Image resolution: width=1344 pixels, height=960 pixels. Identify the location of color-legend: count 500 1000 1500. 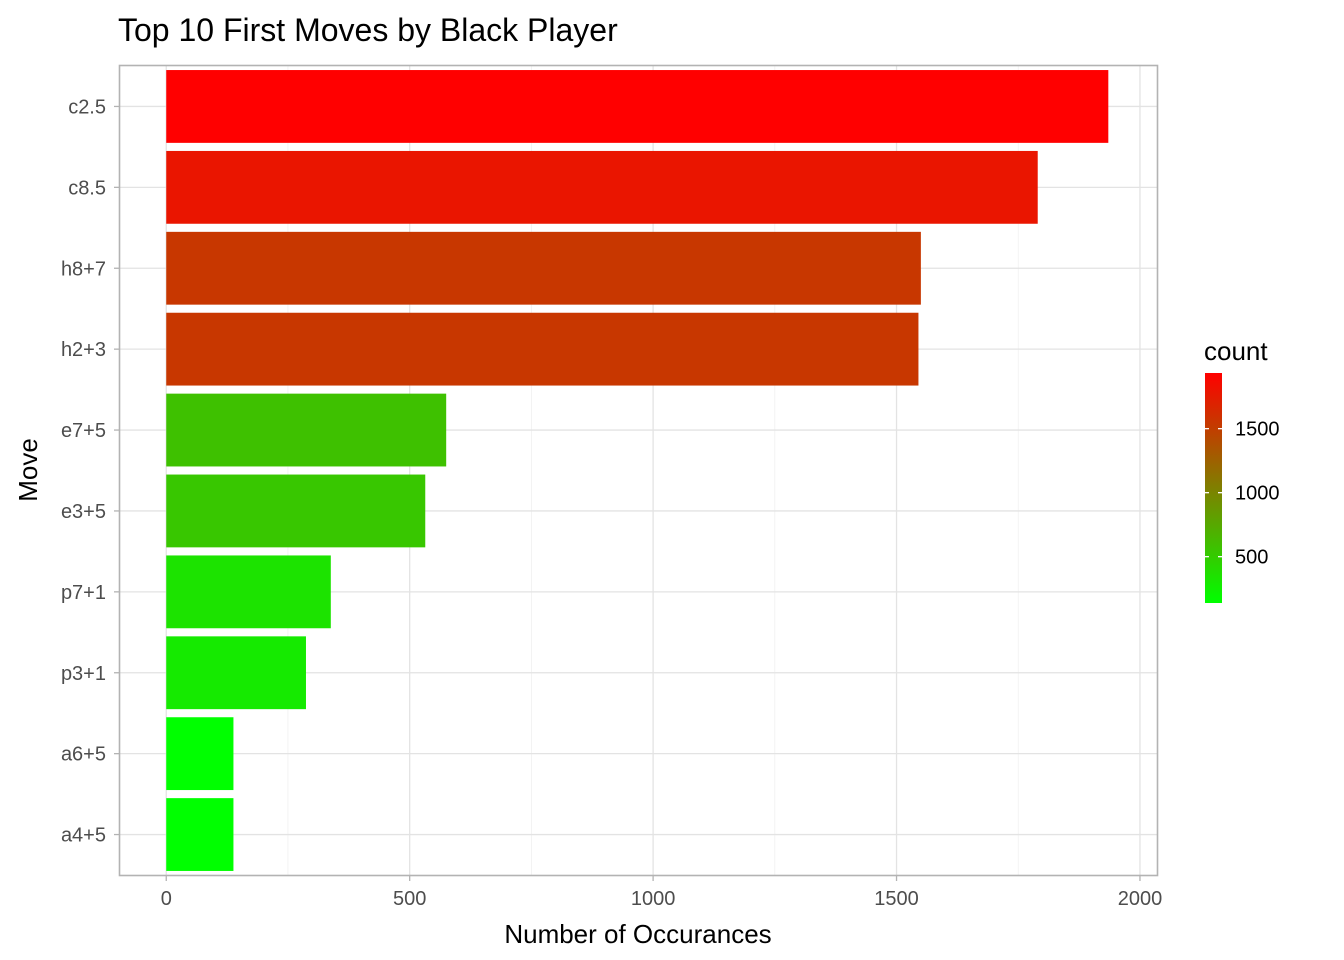
(1242, 469).